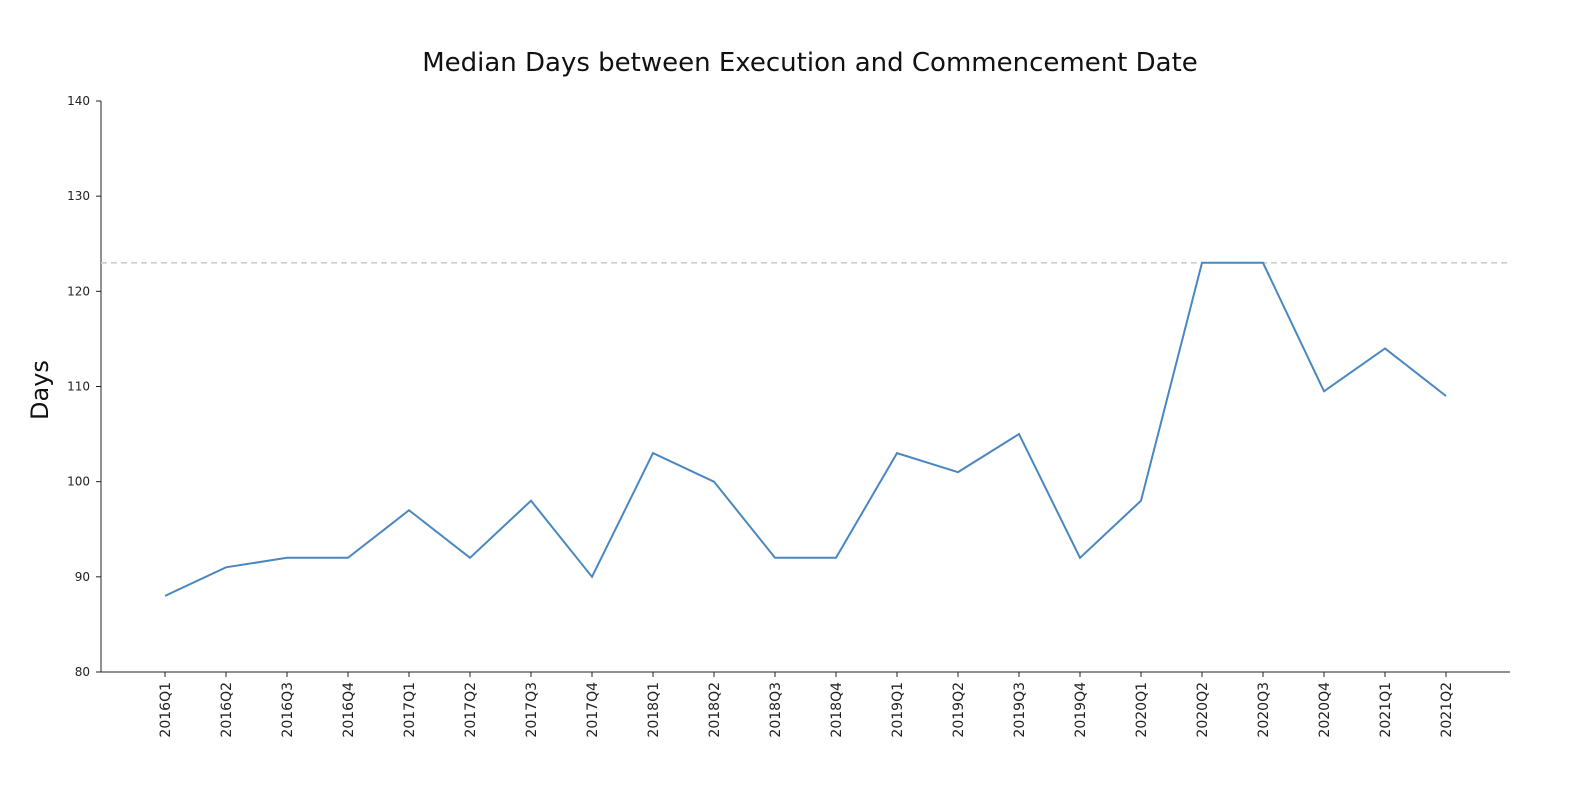  Describe the element at coordinates (288, 710) in the screenshot. I see `x-tick-label: 2016Q3` at that location.